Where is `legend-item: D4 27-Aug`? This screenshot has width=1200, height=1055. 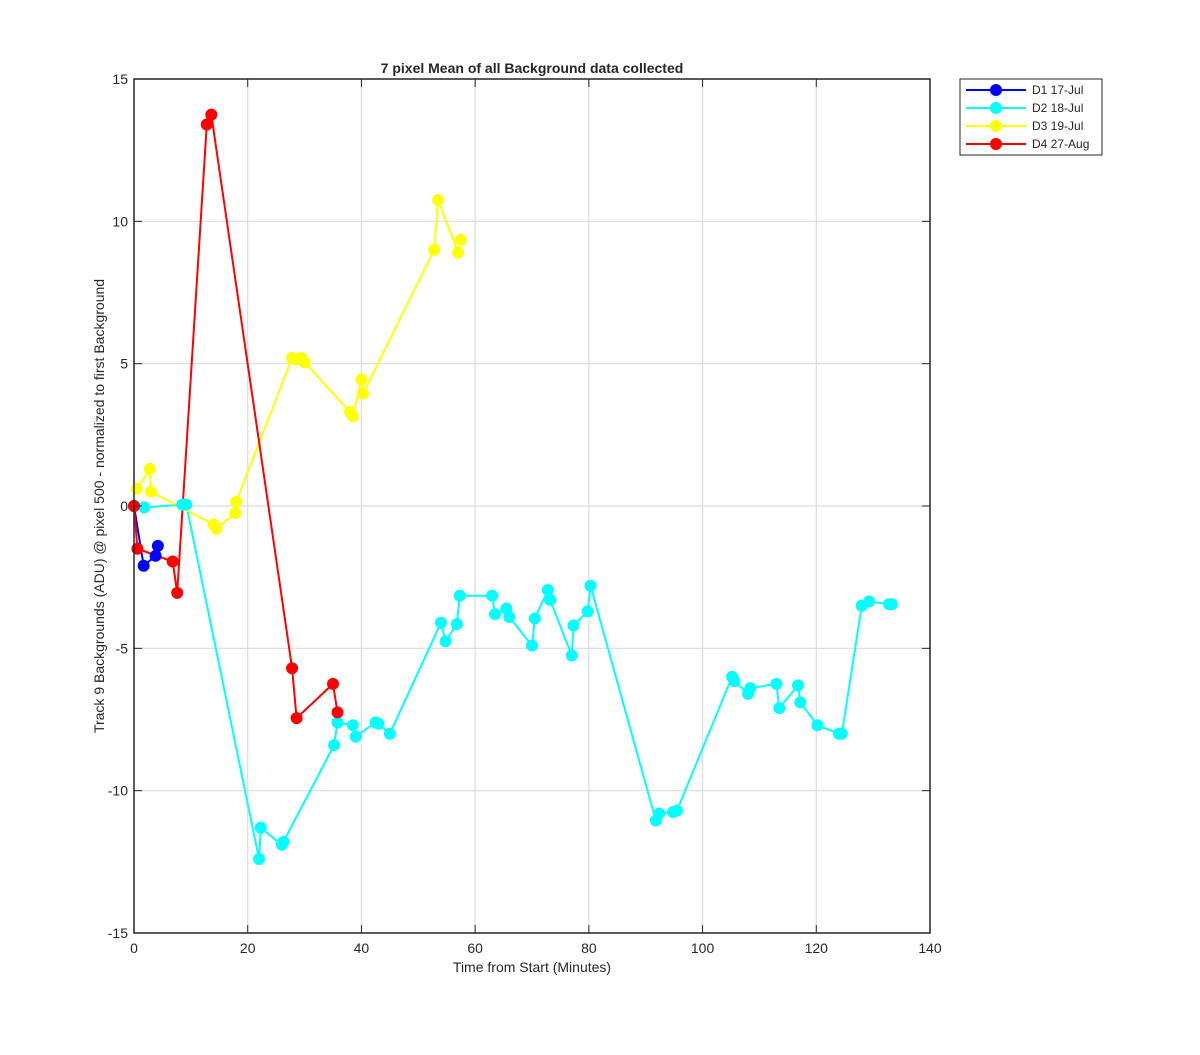
legend-item: D4 27-Aug is located at coordinates (1027, 144).